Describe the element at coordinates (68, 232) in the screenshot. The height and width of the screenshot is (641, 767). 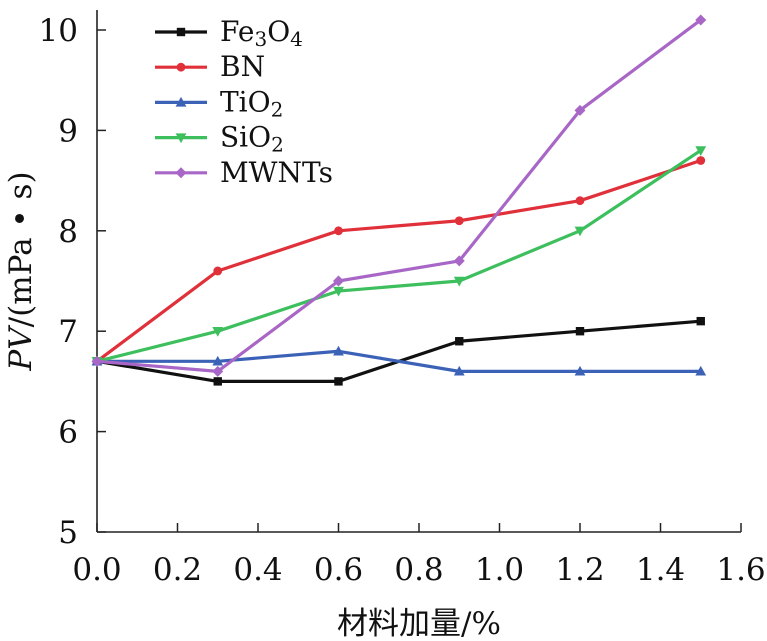
I see `y-tick-label: 8` at that location.